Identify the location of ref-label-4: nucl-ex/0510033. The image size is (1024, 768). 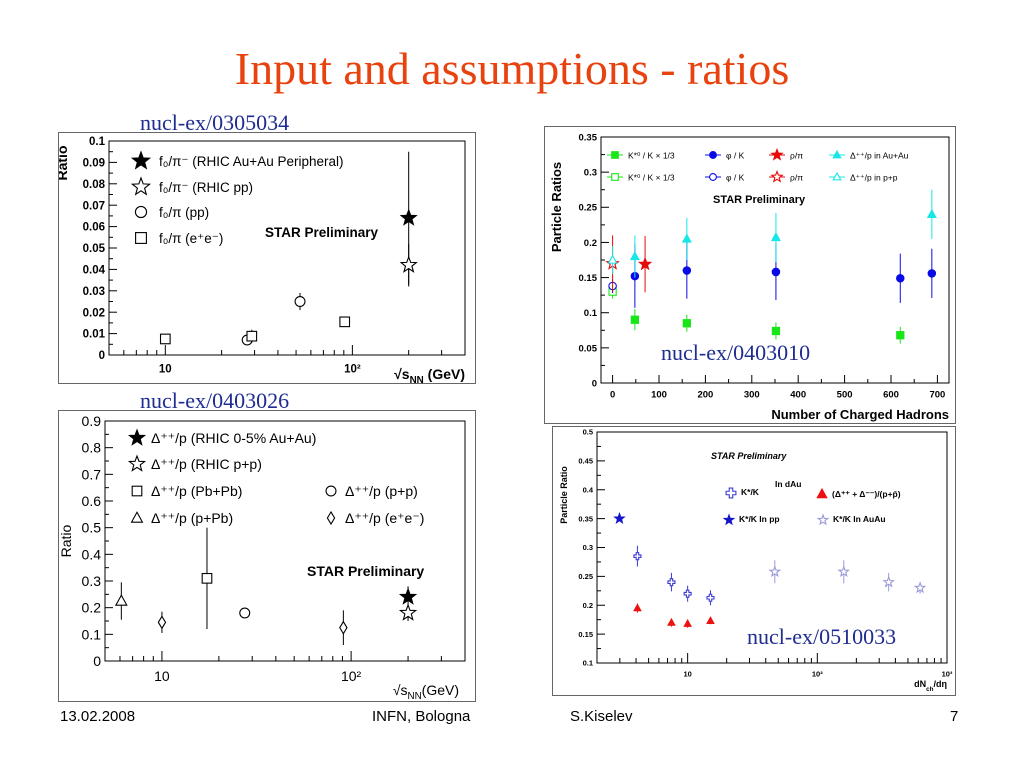
(822, 637).